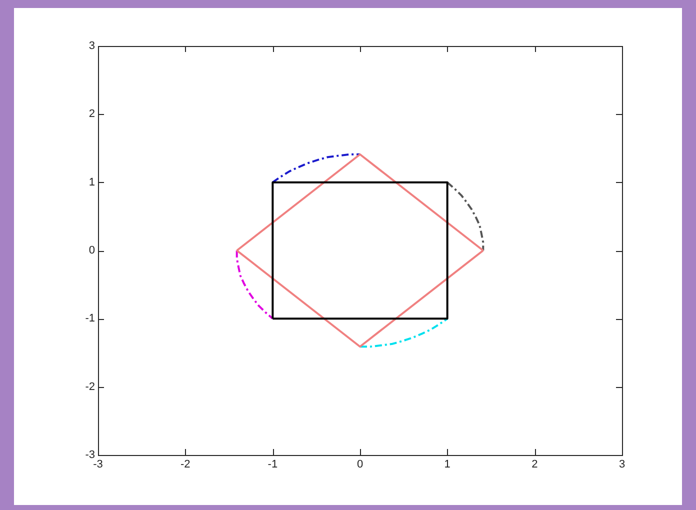 The width and height of the screenshot is (696, 510). I want to click on y-tick-label: -3, so click(90, 455).